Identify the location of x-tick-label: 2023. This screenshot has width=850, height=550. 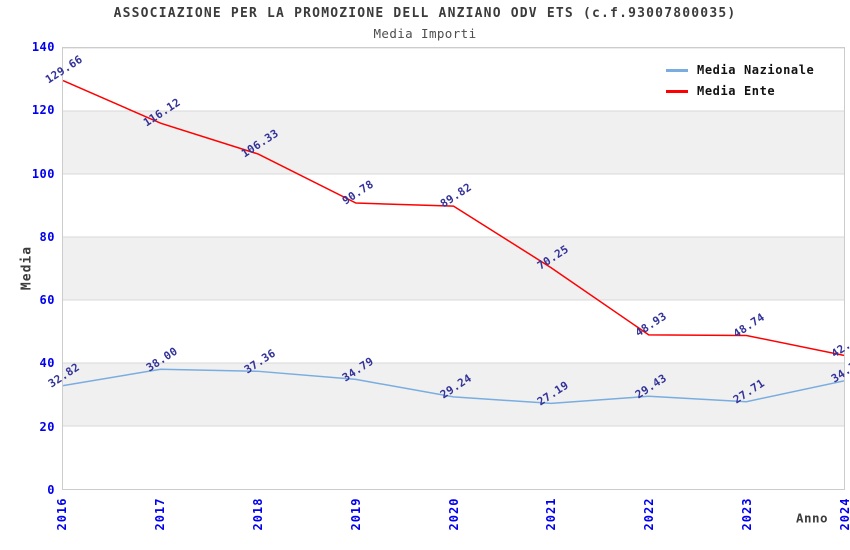
(747, 514).